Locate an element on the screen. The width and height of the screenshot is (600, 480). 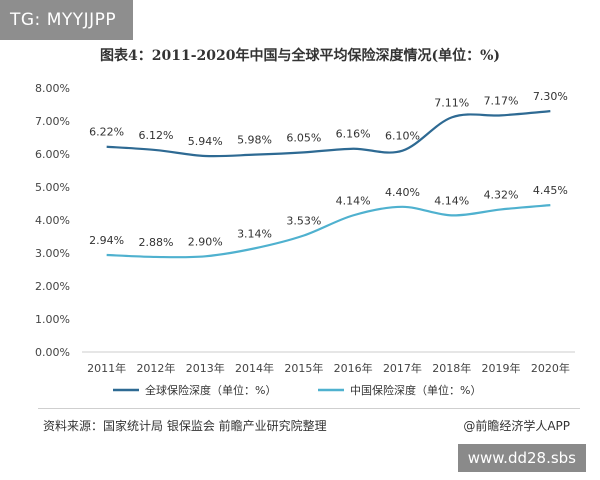
y-tick-label: 5.00% is located at coordinates (52, 187).